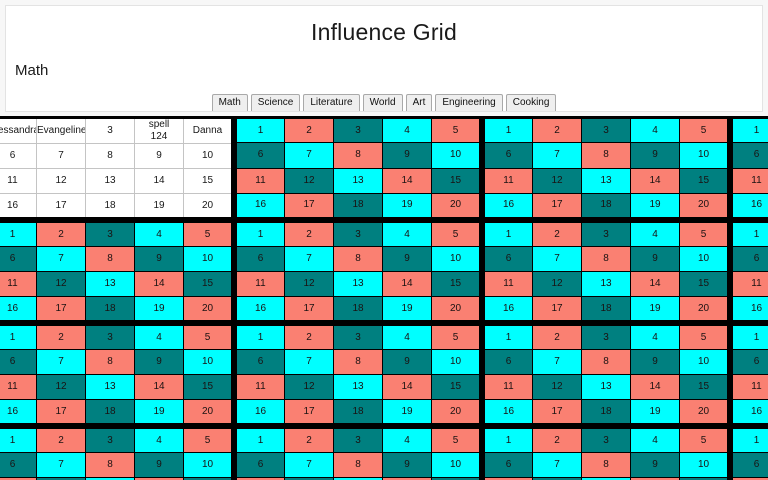  What do you see at coordinates (61, 130) in the screenshot?
I see `column-header: Evangeline` at bounding box center [61, 130].